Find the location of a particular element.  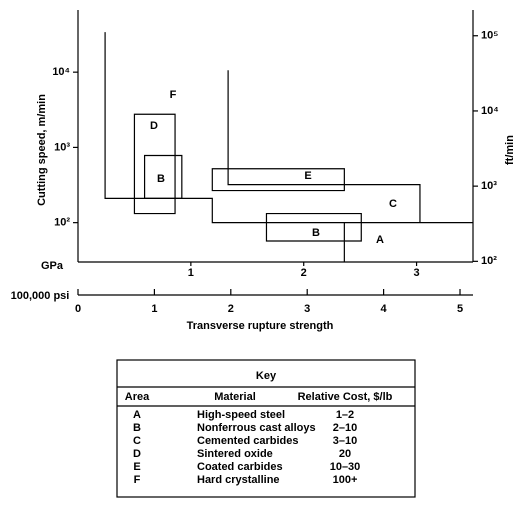

y2-tick-label: 10⁴ is located at coordinates (490, 111).